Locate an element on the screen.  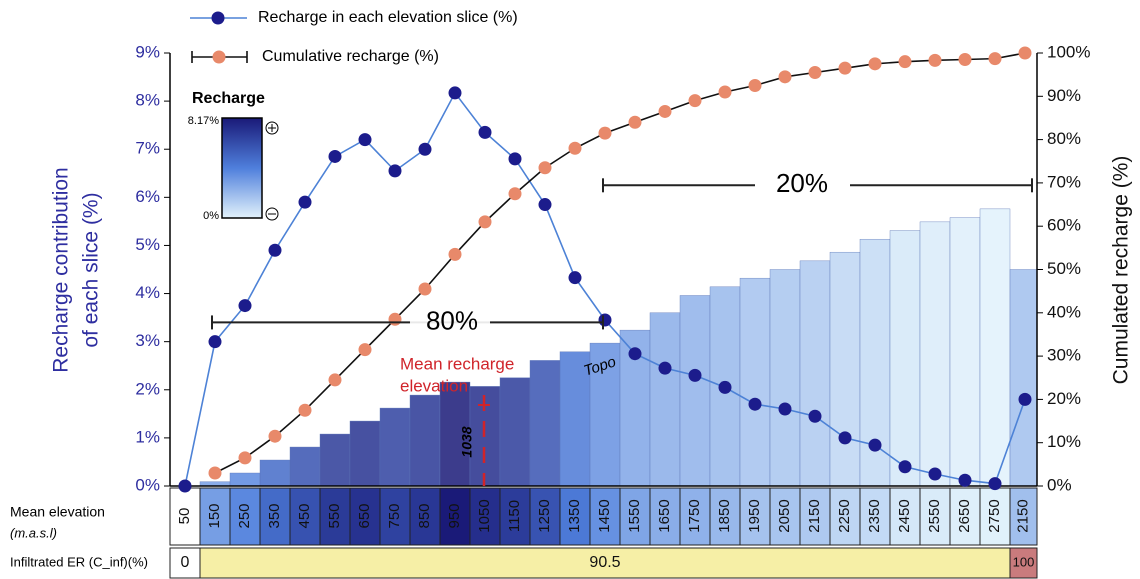
elevation-label: 1650 is located at coordinates (664, 515).